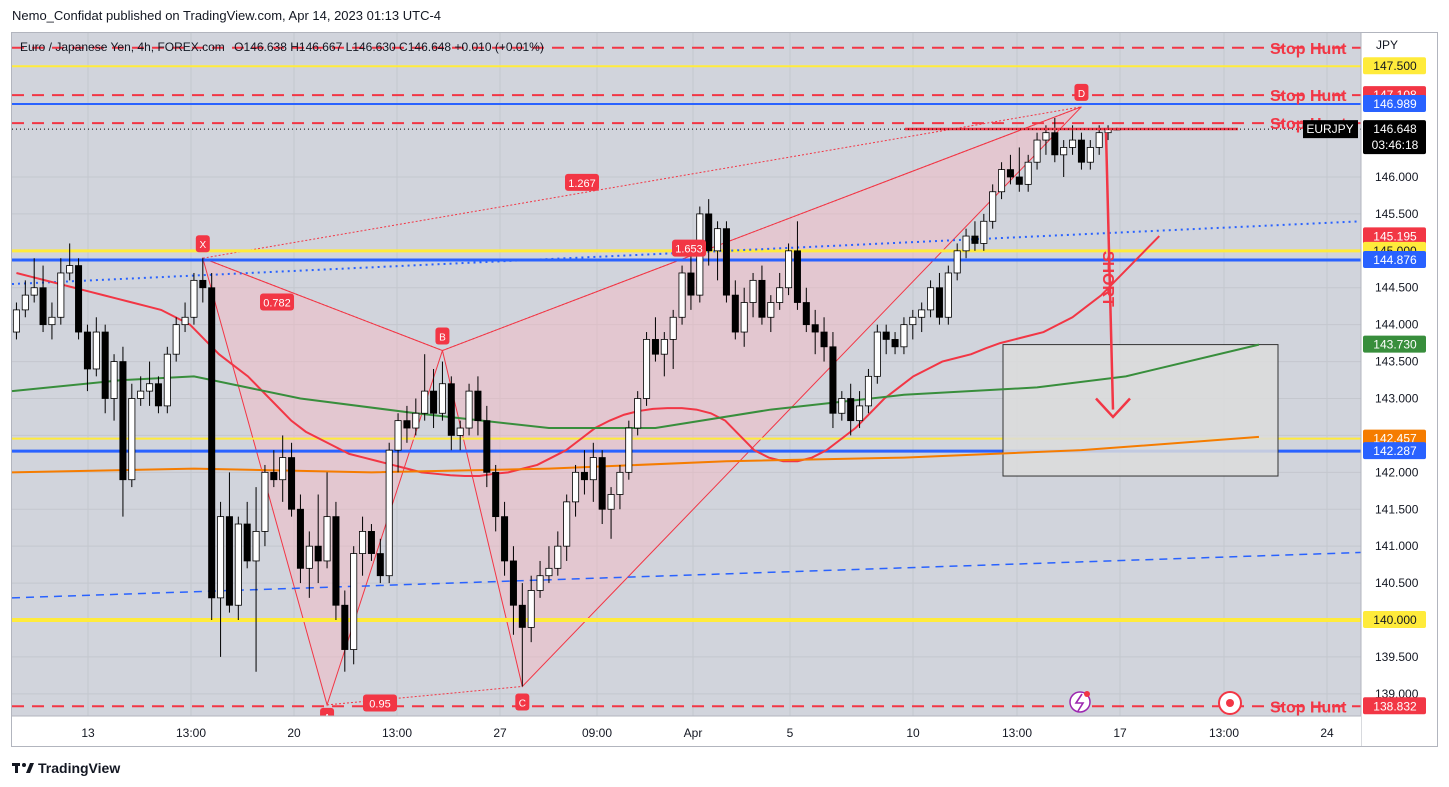 This screenshot has width=1449, height=787. Describe the element at coordinates (1080, 702) in the screenshot. I see `lightning-alert-icon` at that location.